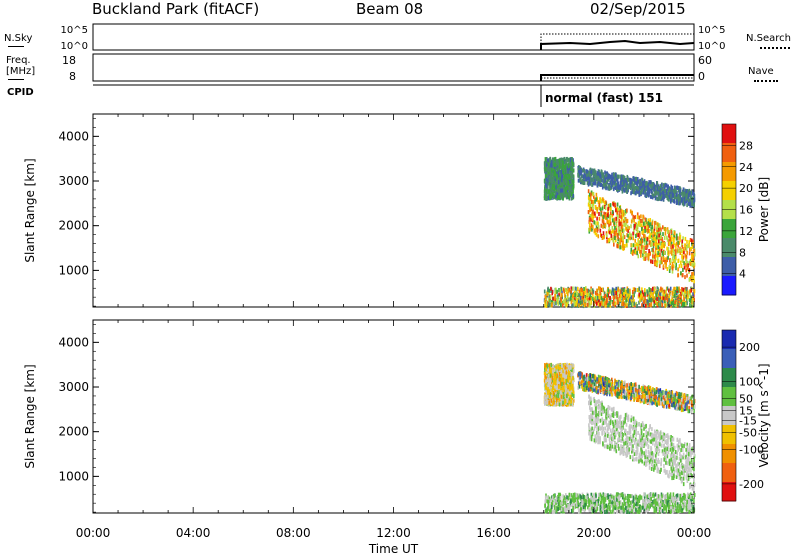 This screenshot has height=554, width=800. What do you see at coordinates (20, 92) in the screenshot?
I see `cpid-label: CPID` at bounding box center [20, 92].